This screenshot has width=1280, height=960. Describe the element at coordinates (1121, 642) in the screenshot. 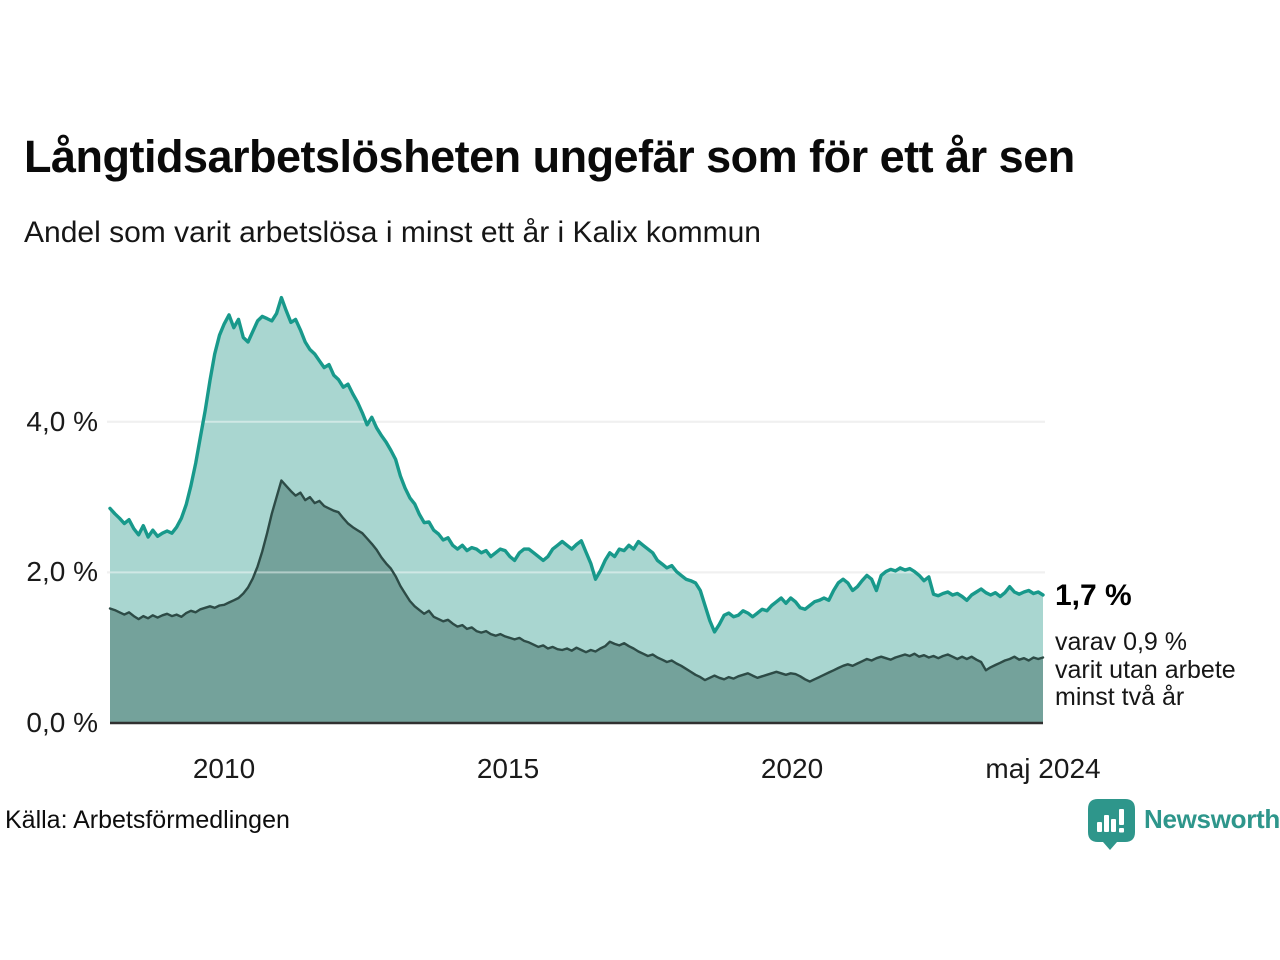

I see `note-line-1: varav 0,9 %` at that location.